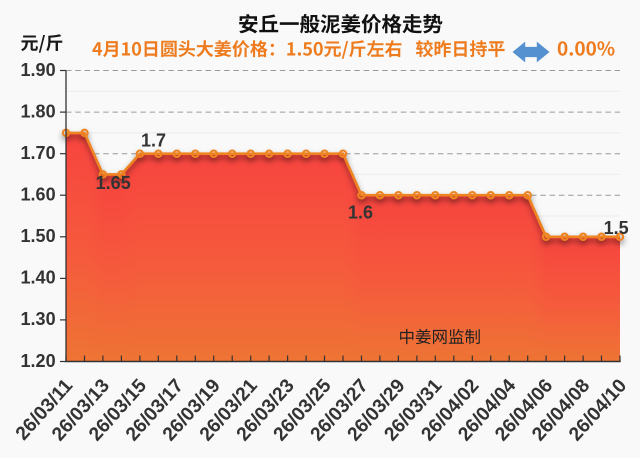 The width and height of the screenshot is (640, 458). What do you see at coordinates (153, 141) in the screenshot?
I see `svg-text: 1.7` at bounding box center [153, 141].